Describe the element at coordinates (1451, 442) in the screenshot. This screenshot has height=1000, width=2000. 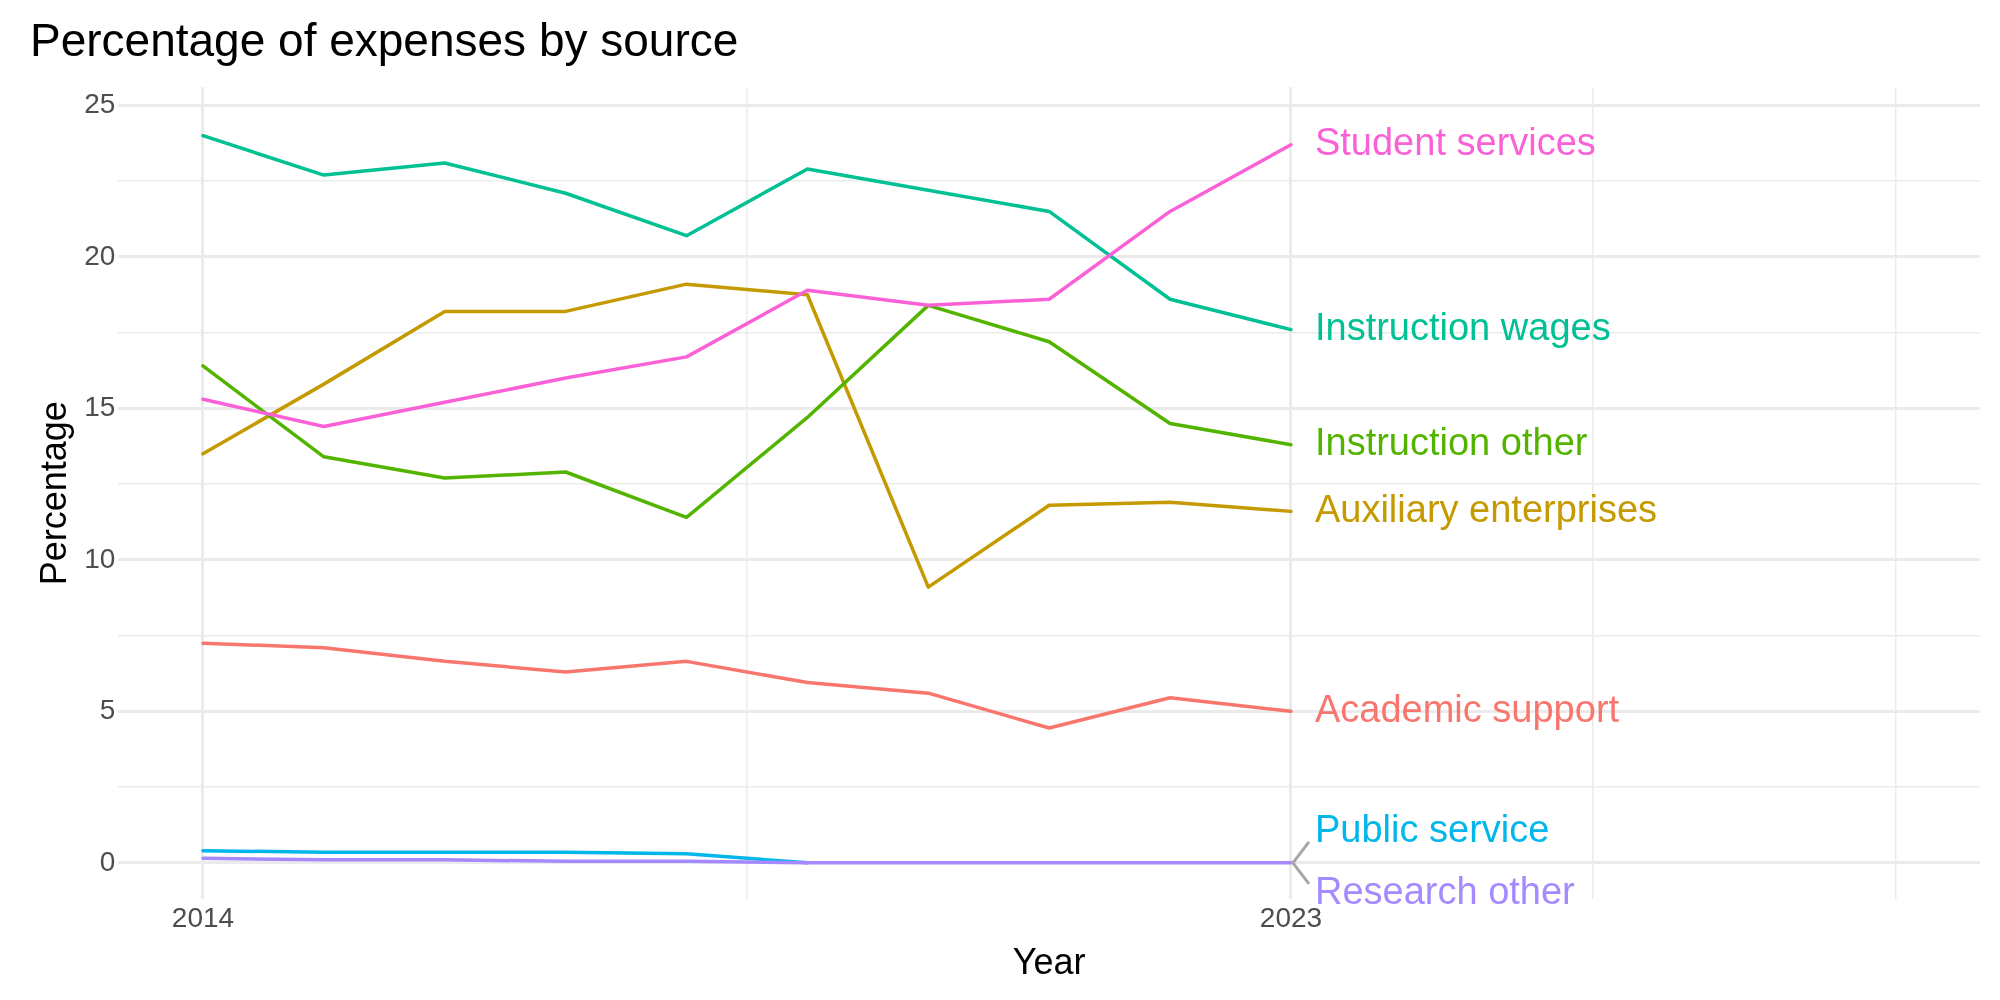
I see `series-label: Instruction other` at that location.